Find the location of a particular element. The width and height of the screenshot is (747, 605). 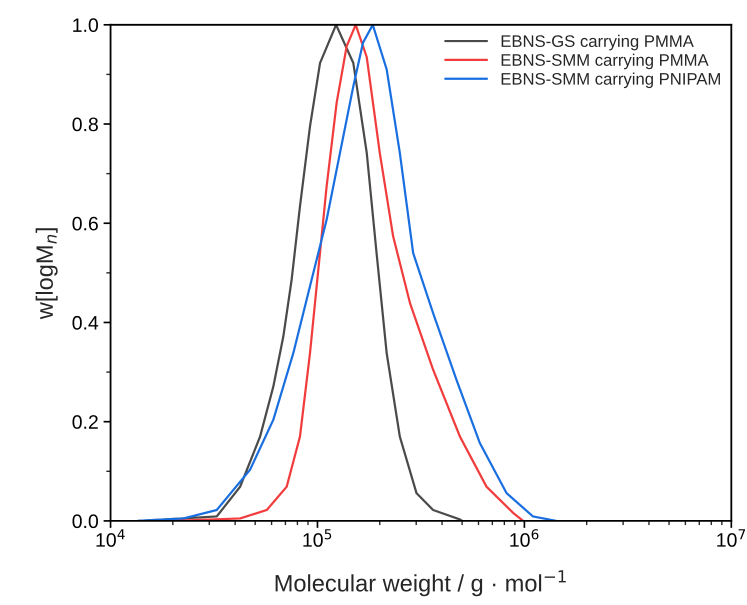

y-axis-title: w[logM$_{n}$] is located at coordinates (47, 274).